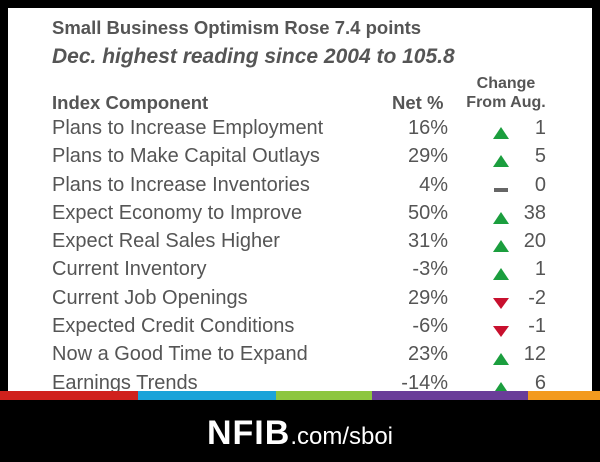 The image size is (600, 462). What do you see at coordinates (253, 56) in the screenshot?
I see `page-subtitle: Dec. highest reading since 2004 to 105.8` at bounding box center [253, 56].